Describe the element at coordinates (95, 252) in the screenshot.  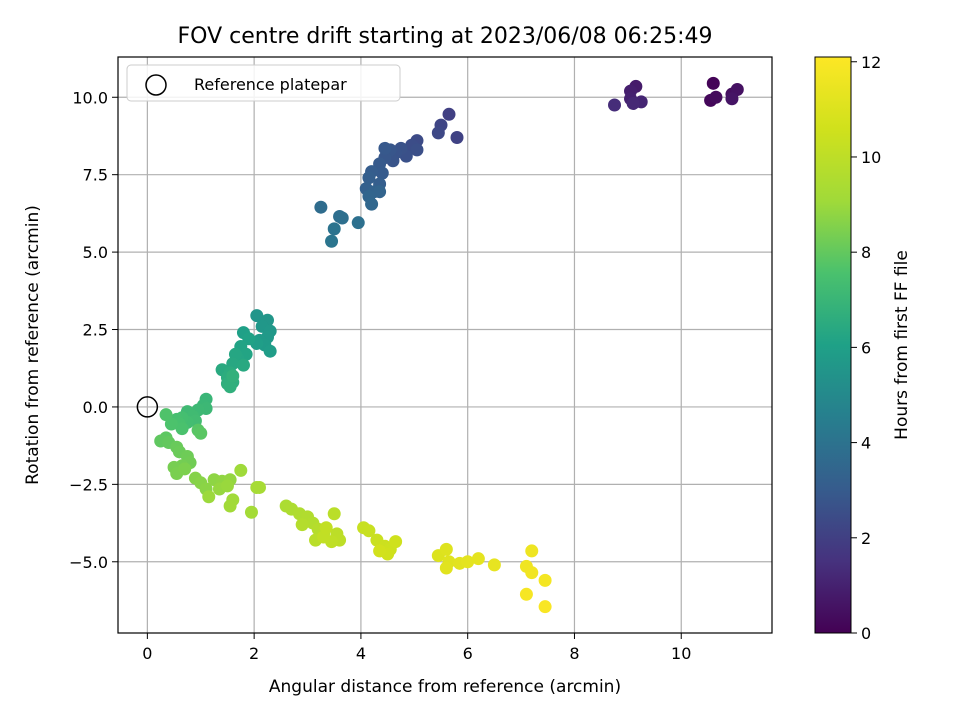
I see `y-tick-label: 5.0` at that location.